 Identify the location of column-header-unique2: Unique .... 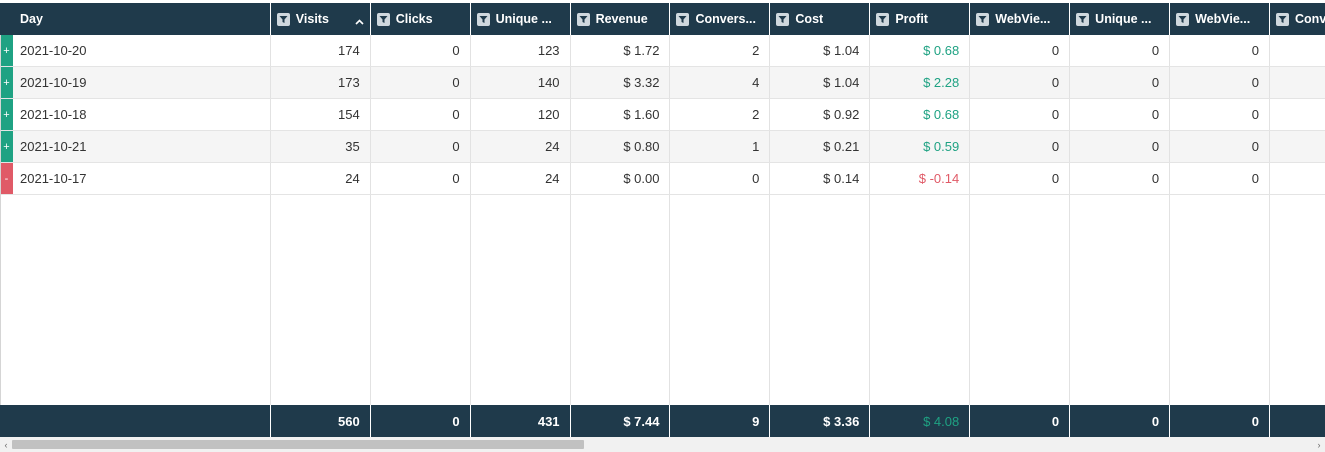
(1120, 19).